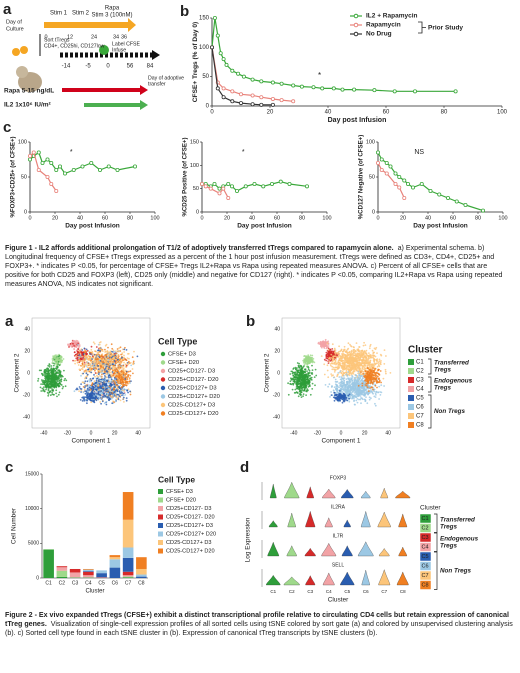  I want to click on legend-label: CFSE+ D20, so click(183, 363).